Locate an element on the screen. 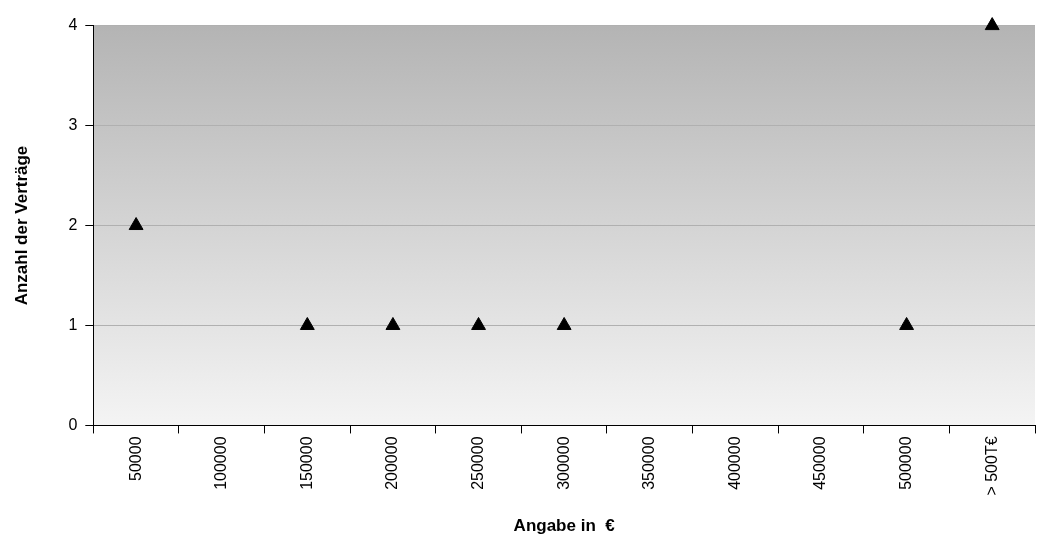 The image size is (1052, 549). y-tick-label: 1 is located at coordinates (73, 324).